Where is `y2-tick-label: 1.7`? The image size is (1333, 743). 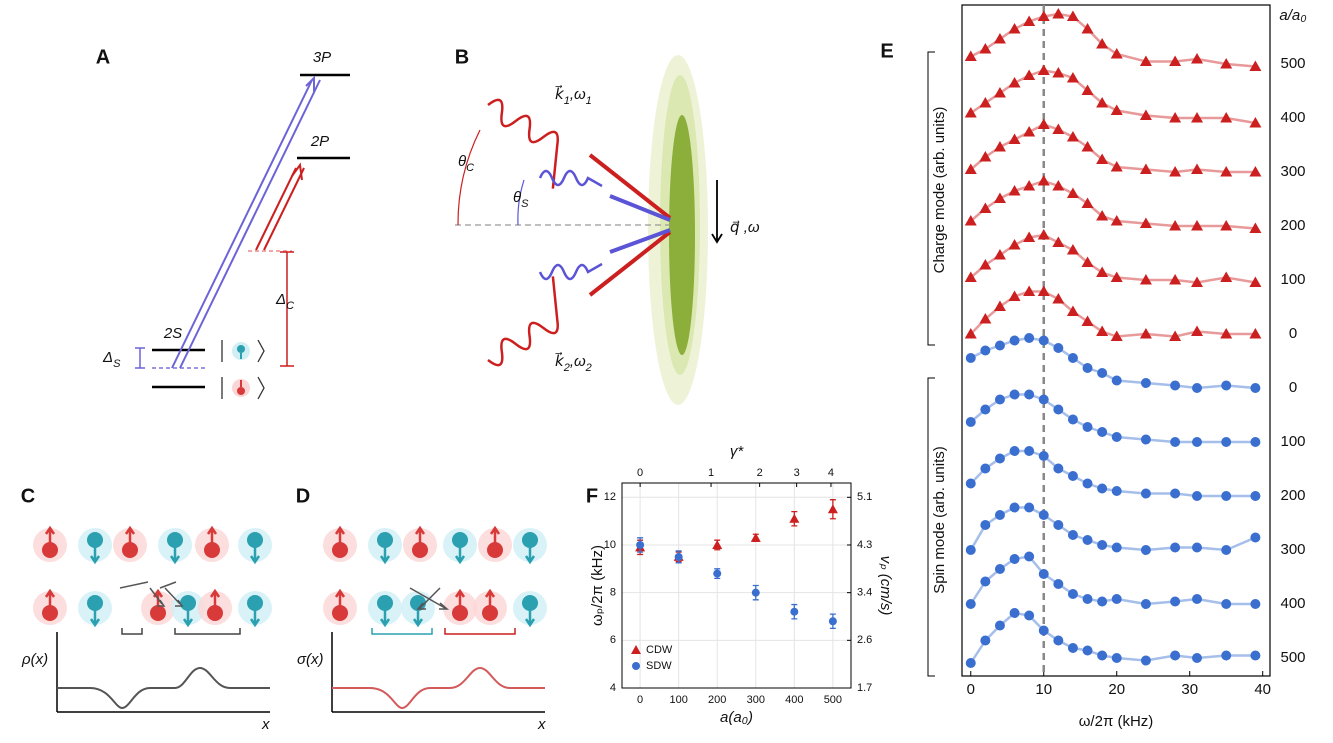
y2-tick-label: 1.7 is located at coordinates (864, 688).